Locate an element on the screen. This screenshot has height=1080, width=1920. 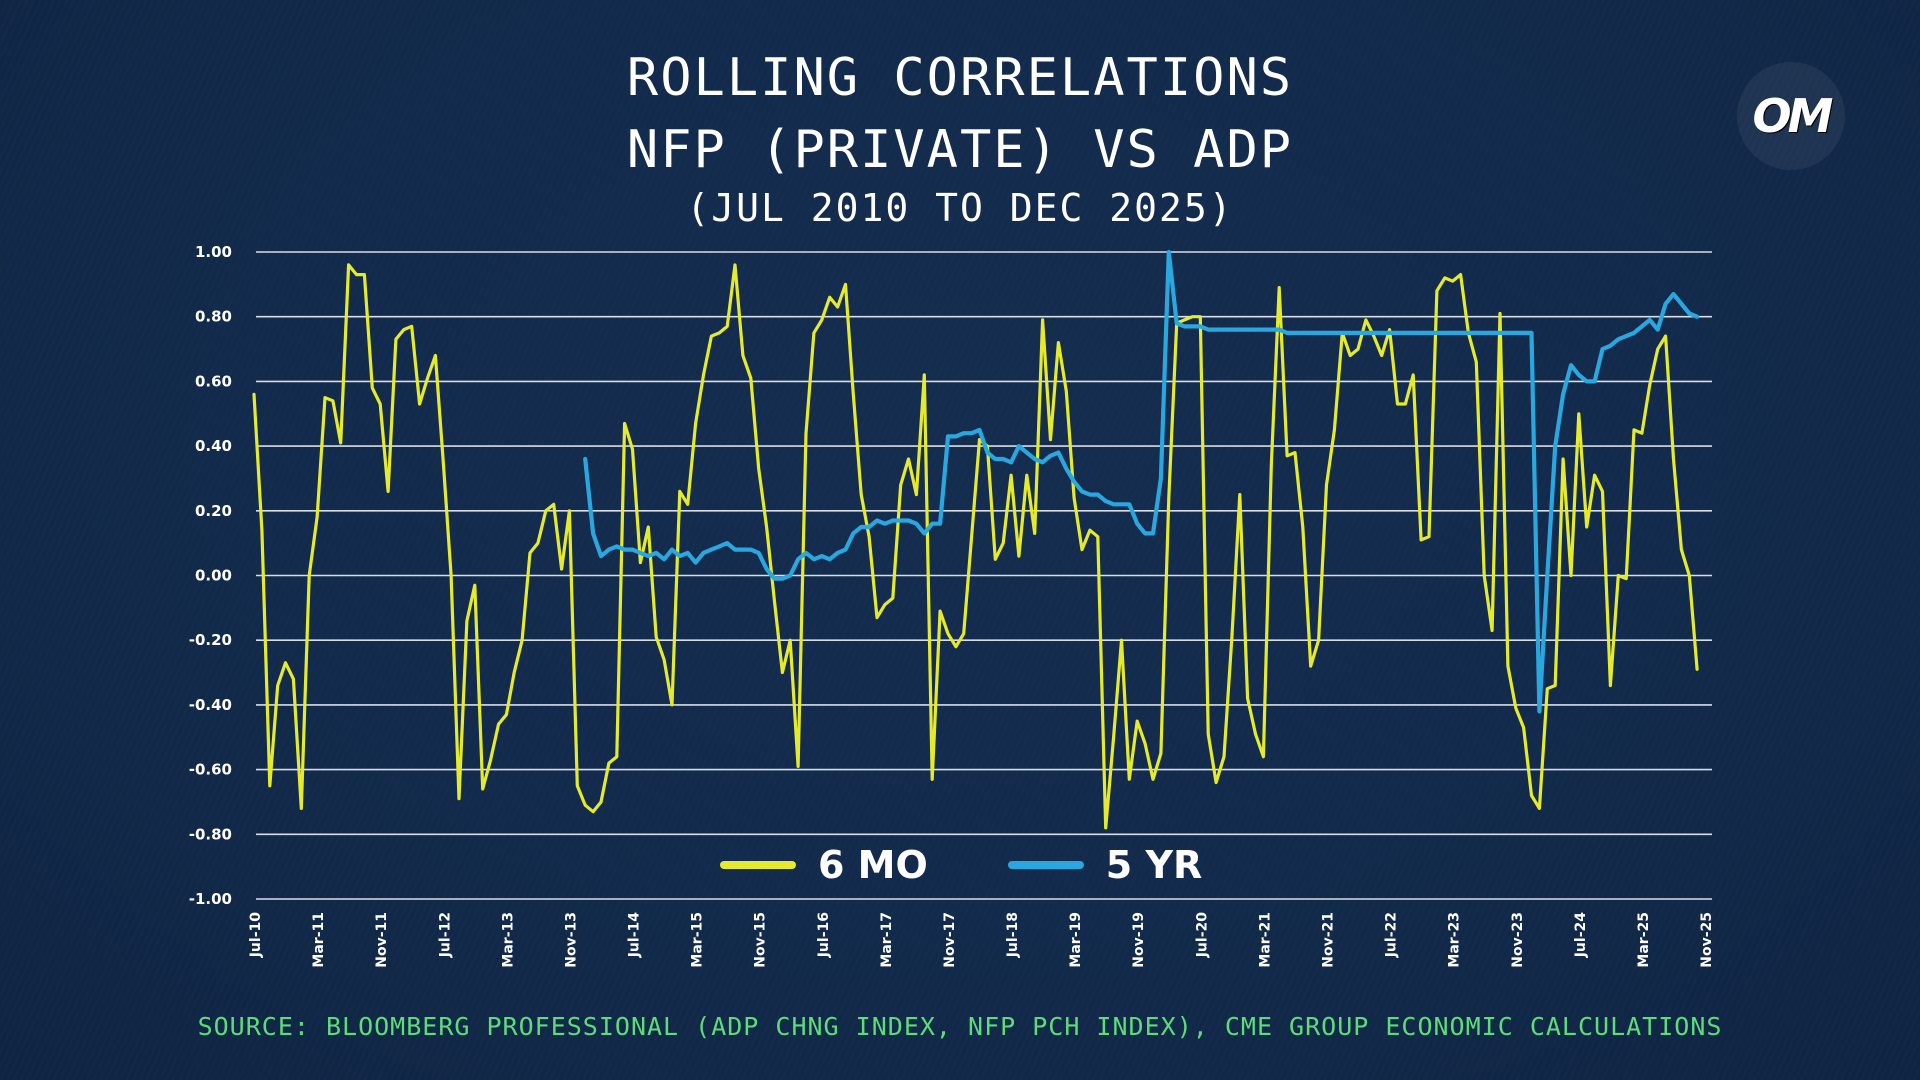
x-tick-label: Mar-17 is located at coordinates (887, 940).